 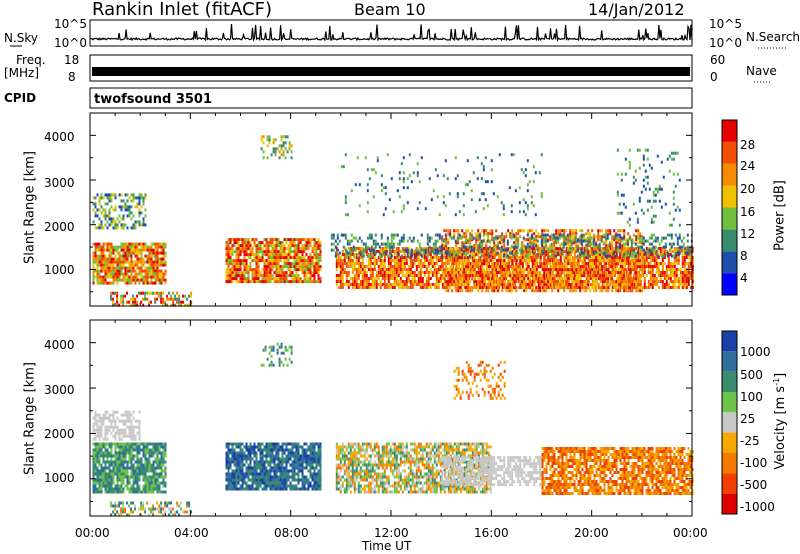 What do you see at coordinates (273, 261) in the screenshot?
I see `power-blob-b` at bounding box center [273, 261].